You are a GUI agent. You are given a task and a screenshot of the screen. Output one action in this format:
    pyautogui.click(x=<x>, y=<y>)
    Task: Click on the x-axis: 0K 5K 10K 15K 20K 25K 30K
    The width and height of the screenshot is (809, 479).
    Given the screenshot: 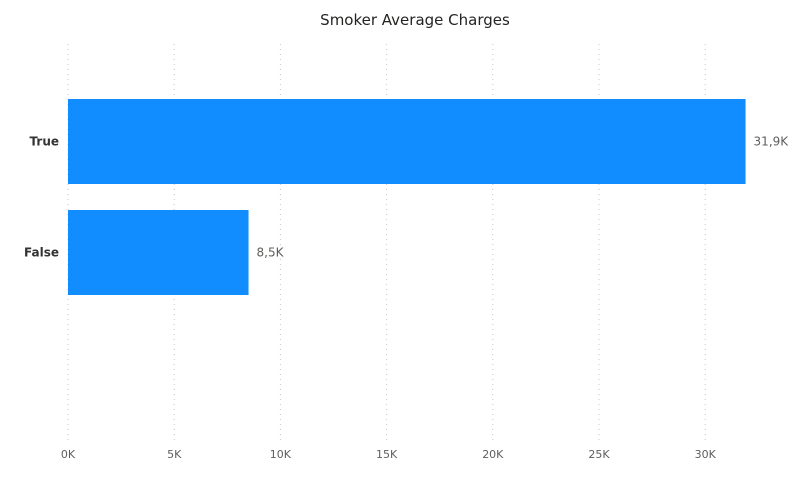 What is the action you would take?
    pyautogui.click(x=389, y=454)
    